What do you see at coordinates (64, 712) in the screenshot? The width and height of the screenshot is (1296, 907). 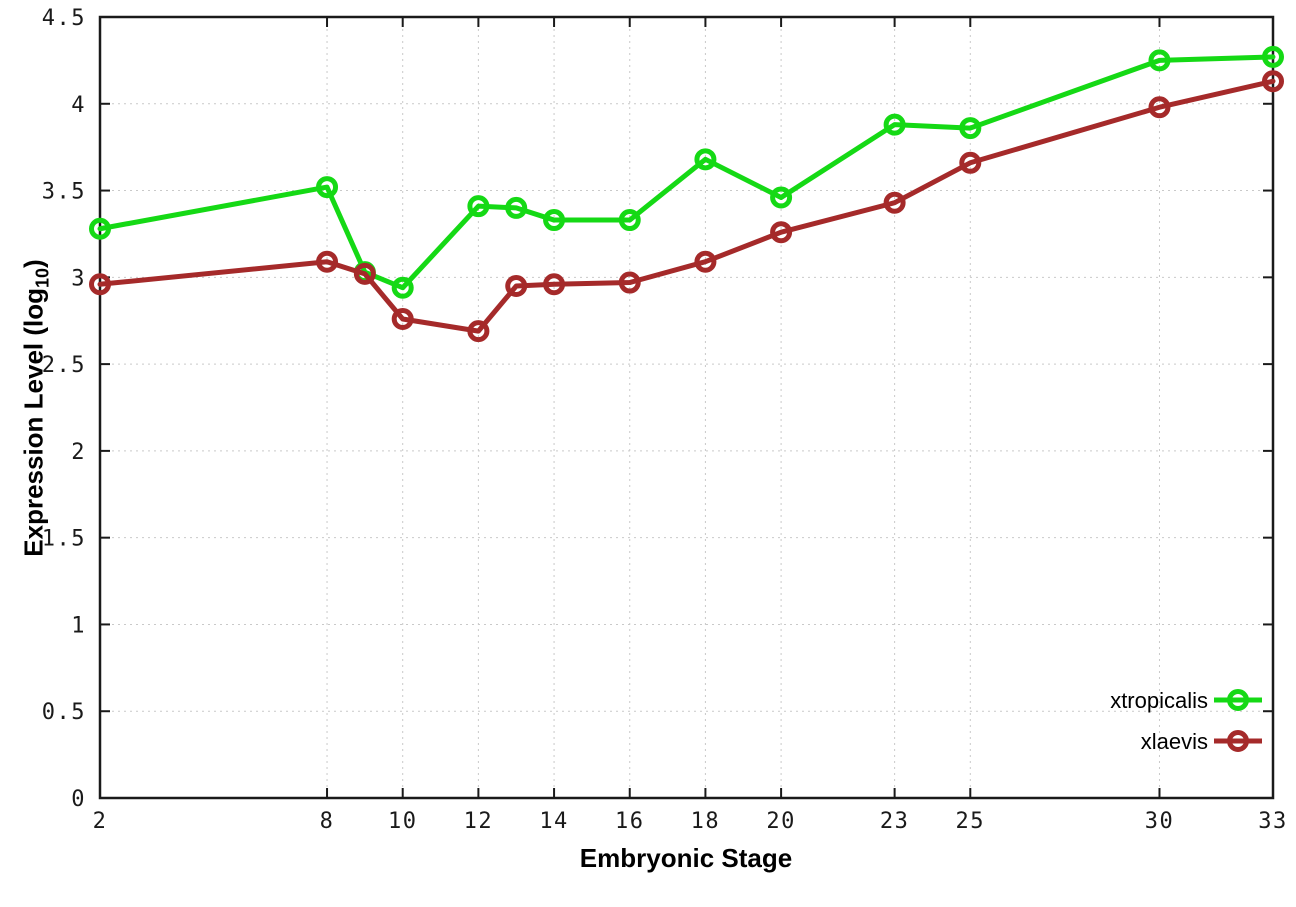 I see `y-tick-label: 0.5` at bounding box center [64, 712].